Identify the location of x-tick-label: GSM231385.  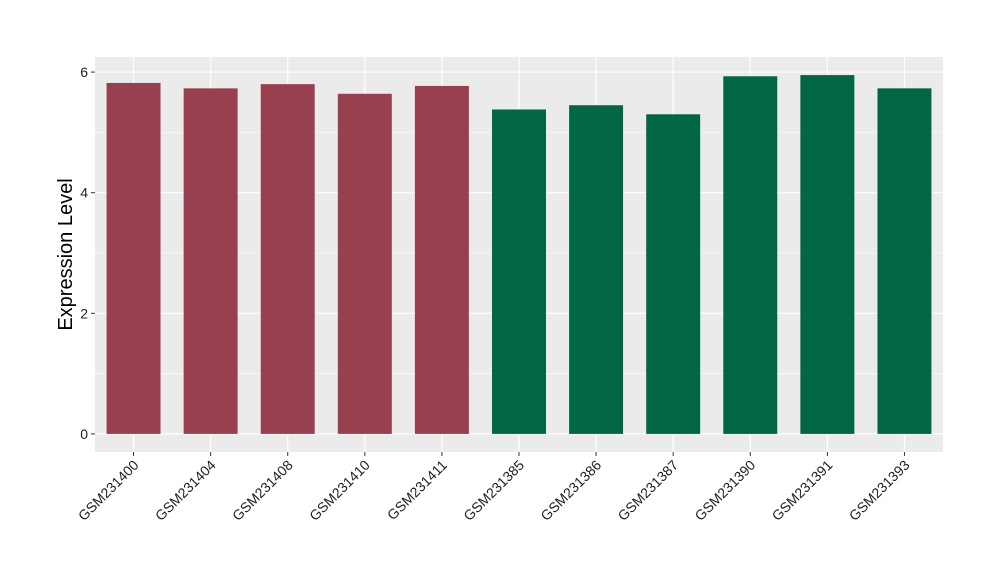
(493, 490).